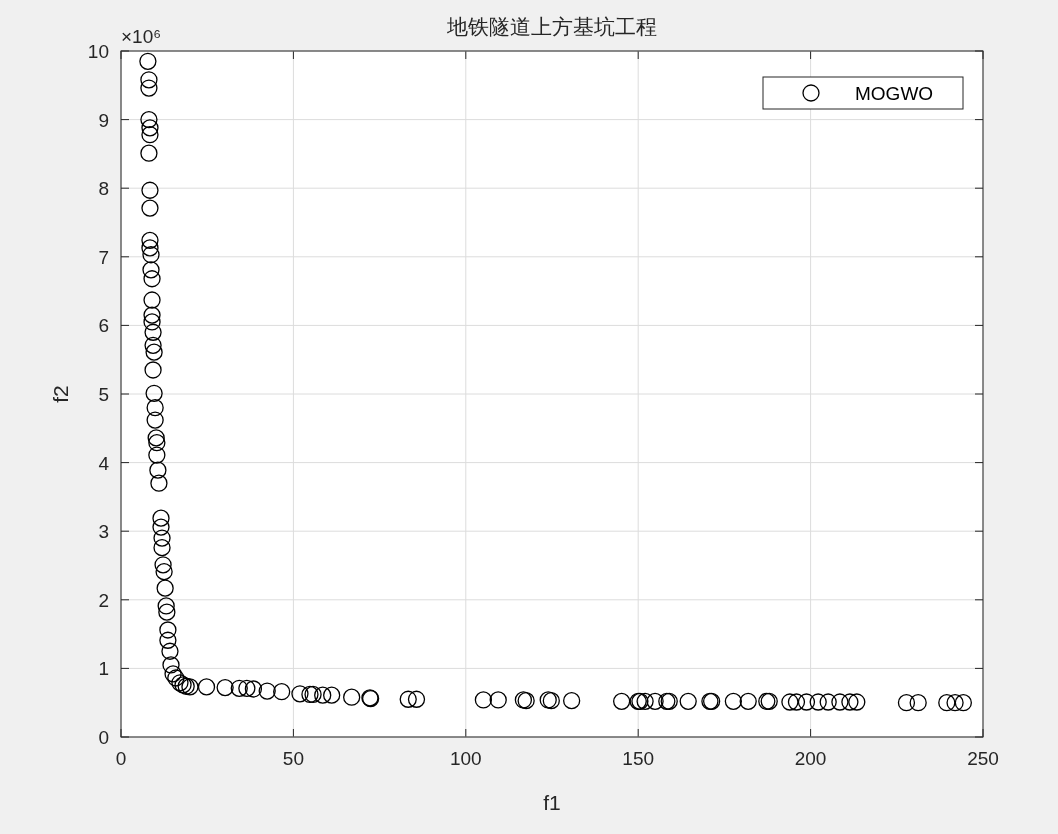 This screenshot has width=1058, height=834. Describe the element at coordinates (103, 600) in the screenshot. I see `y-tick-label: 2` at that location.